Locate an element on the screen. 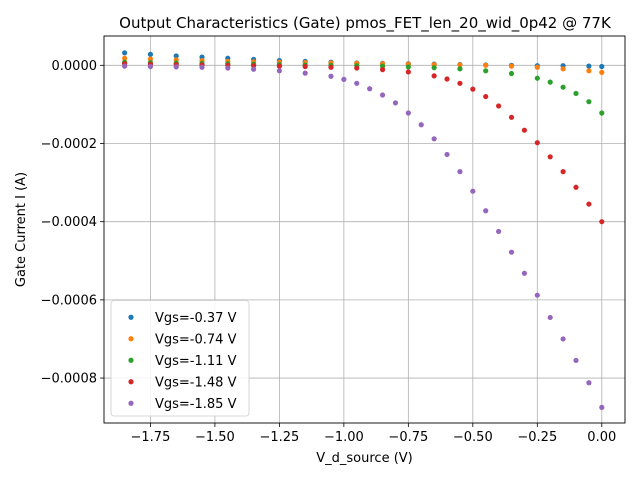  legend-label: Vgs=-1.11 V is located at coordinates (196, 361).